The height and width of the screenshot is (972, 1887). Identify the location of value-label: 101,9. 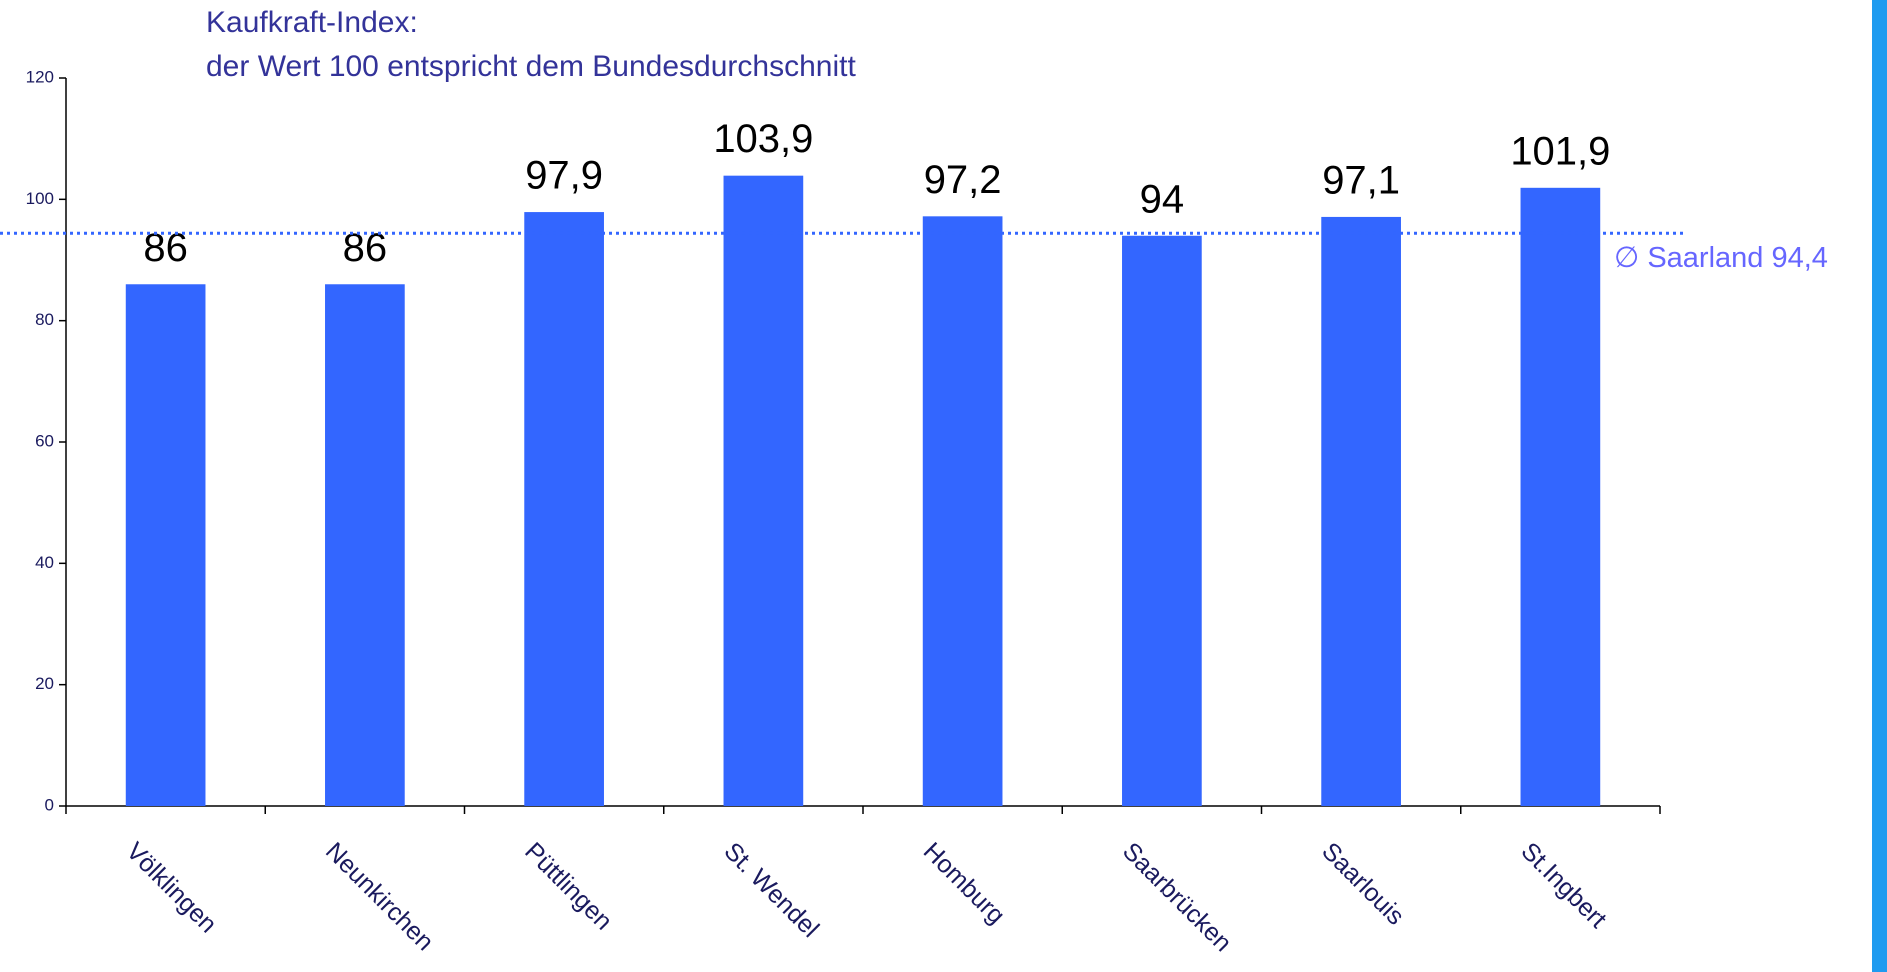
(1560, 151).